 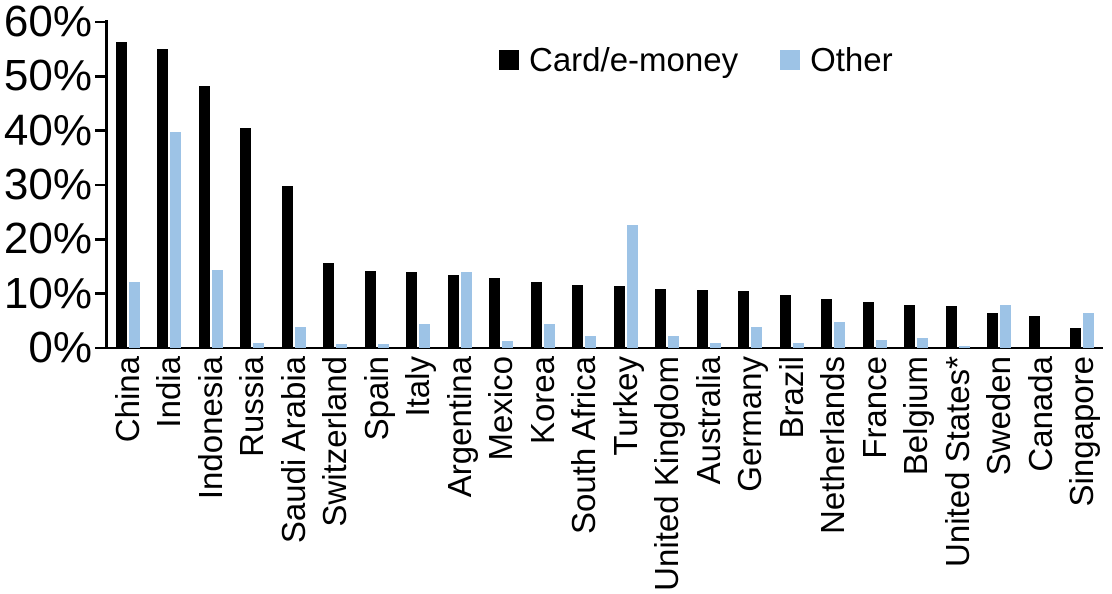 What do you see at coordinates (584, 445) in the screenshot?
I see `x-axis-label: South Africa` at bounding box center [584, 445].